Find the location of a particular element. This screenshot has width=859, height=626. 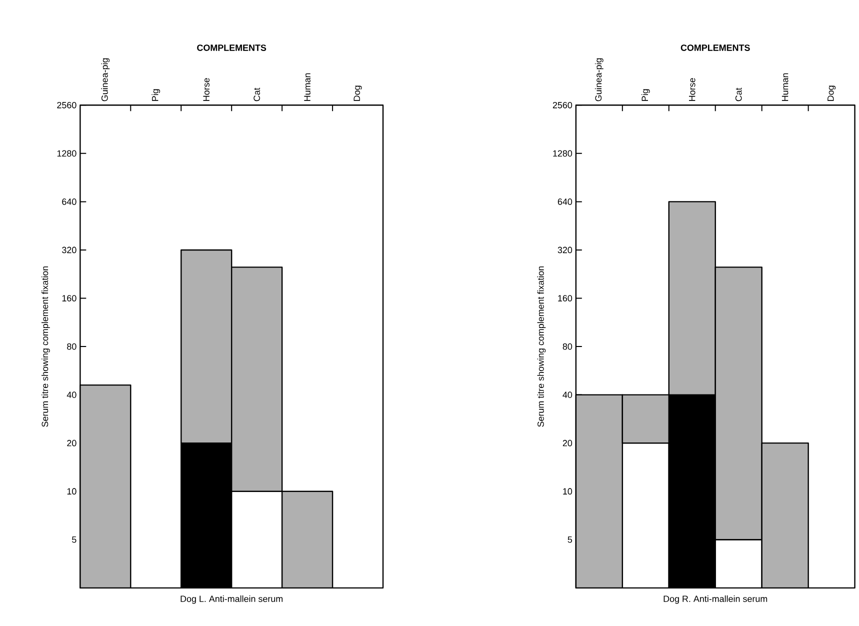

text: Dog L. Anti-mallein serum is located at coordinates (231, 599).